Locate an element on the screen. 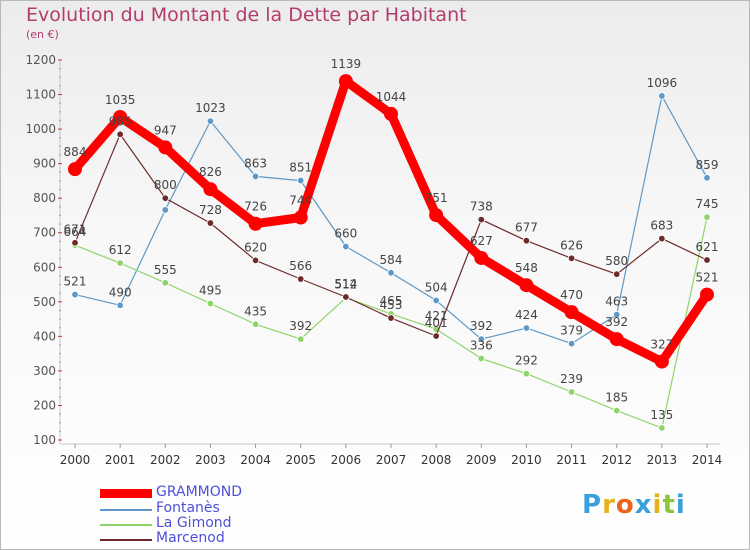 The height and width of the screenshot is (550, 750). logo-letter: i is located at coordinates (680, 505).